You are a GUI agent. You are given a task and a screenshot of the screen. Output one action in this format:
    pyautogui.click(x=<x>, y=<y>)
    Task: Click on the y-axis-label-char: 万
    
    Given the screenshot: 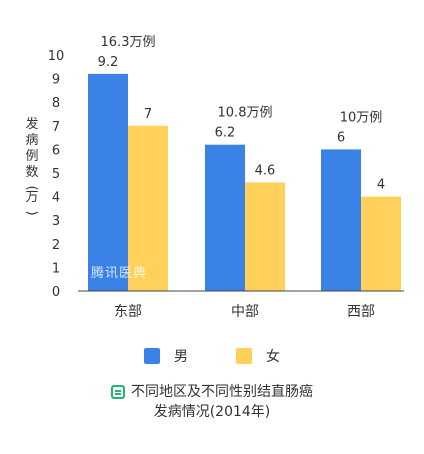 What is the action you would take?
    pyautogui.click(x=31, y=197)
    